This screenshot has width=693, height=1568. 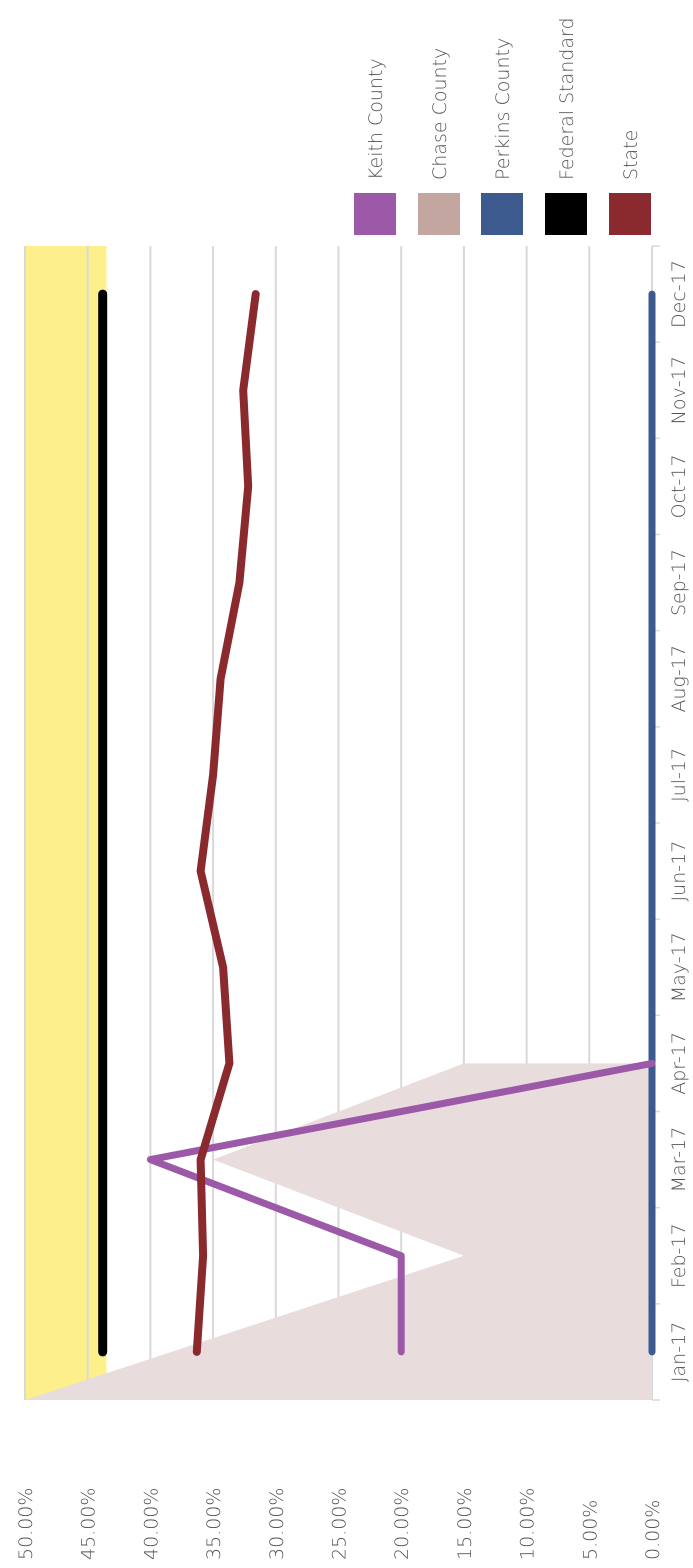 What do you see at coordinates (653, 1530) in the screenshot?
I see `value-tick-label: 0.00%` at bounding box center [653, 1530].